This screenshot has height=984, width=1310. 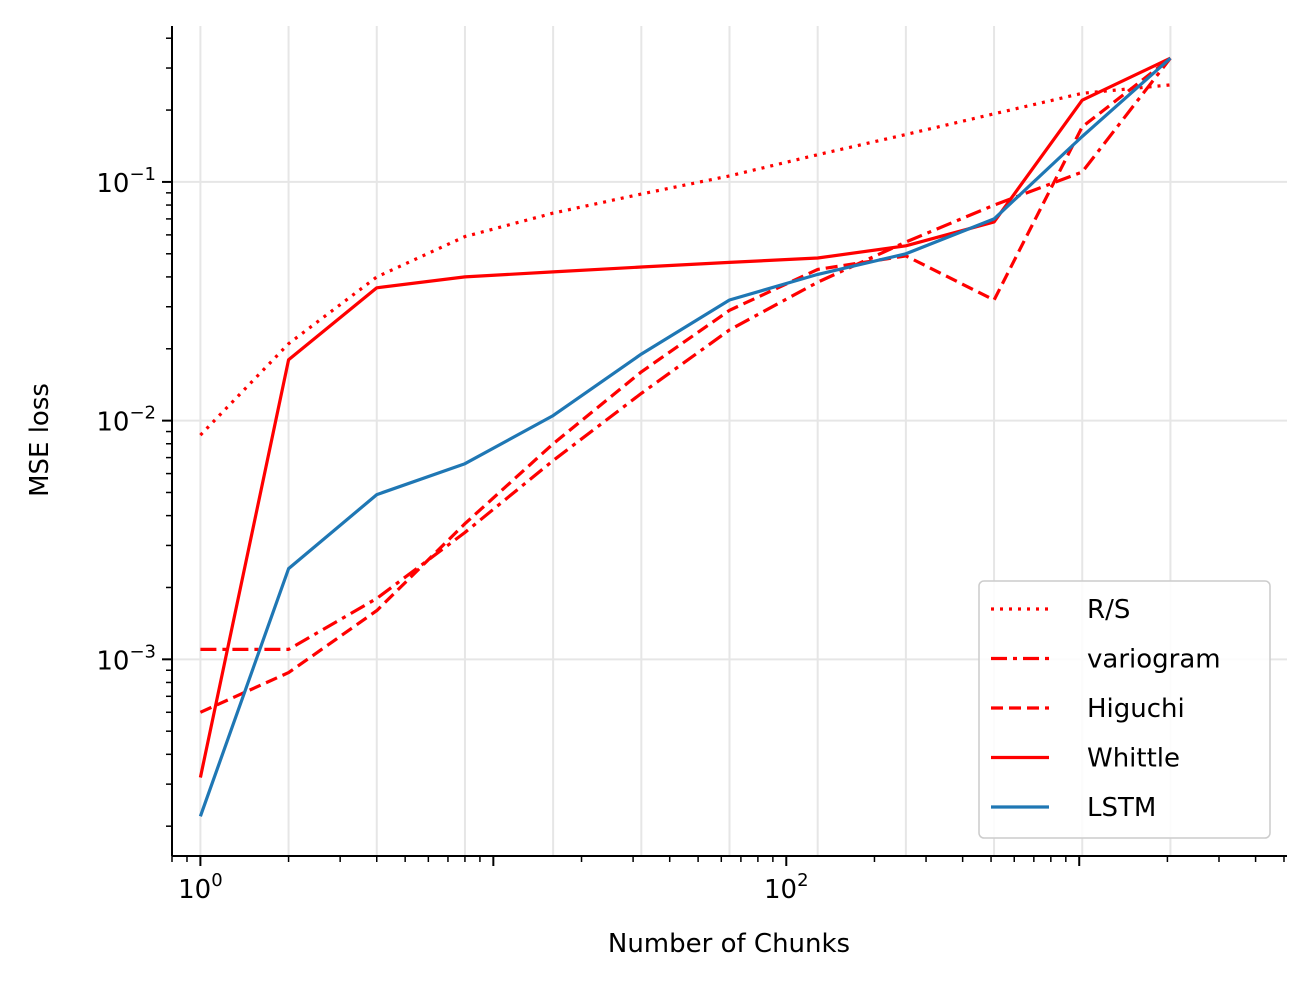 What do you see at coordinates (40, 440) in the screenshot?
I see `y-axis-label: MSE loss` at bounding box center [40, 440].